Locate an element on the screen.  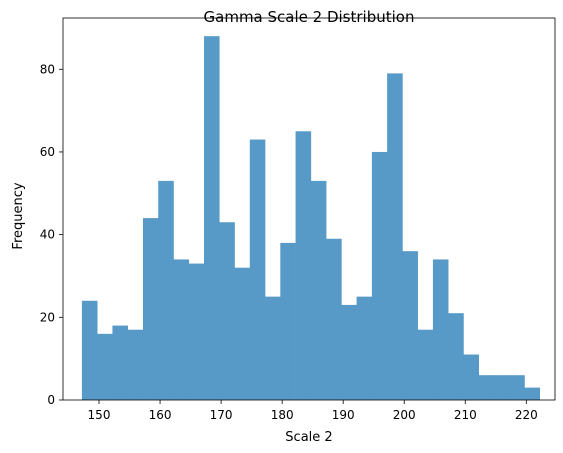
y-tick-label: 0 is located at coordinates (51, 400).